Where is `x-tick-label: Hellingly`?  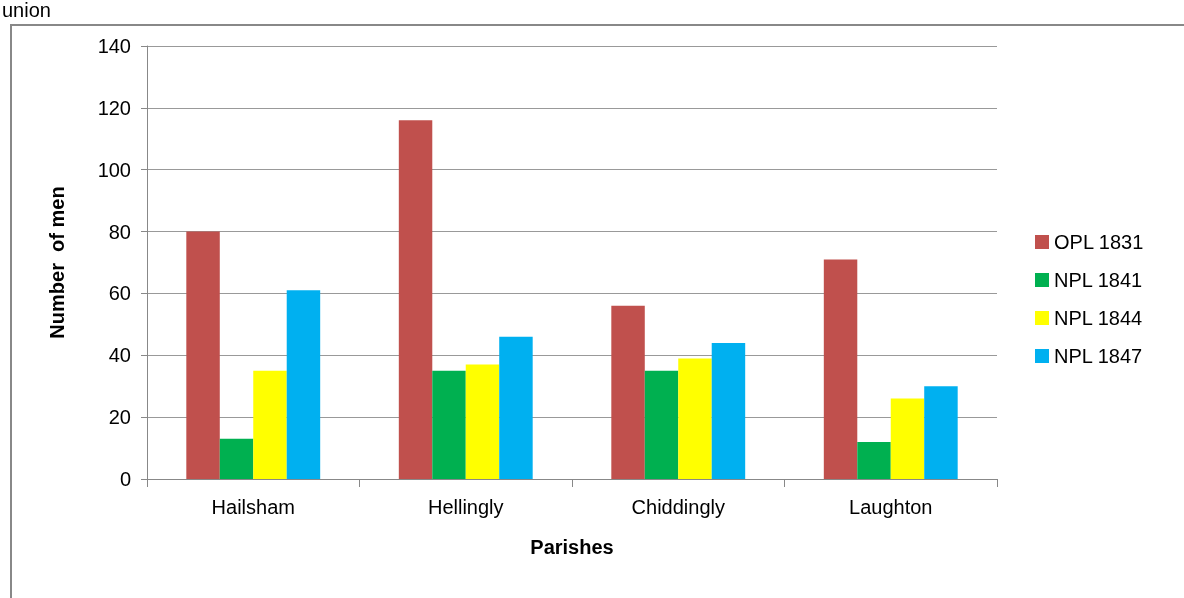 x-tick-label: Hellingly is located at coordinates (465, 507).